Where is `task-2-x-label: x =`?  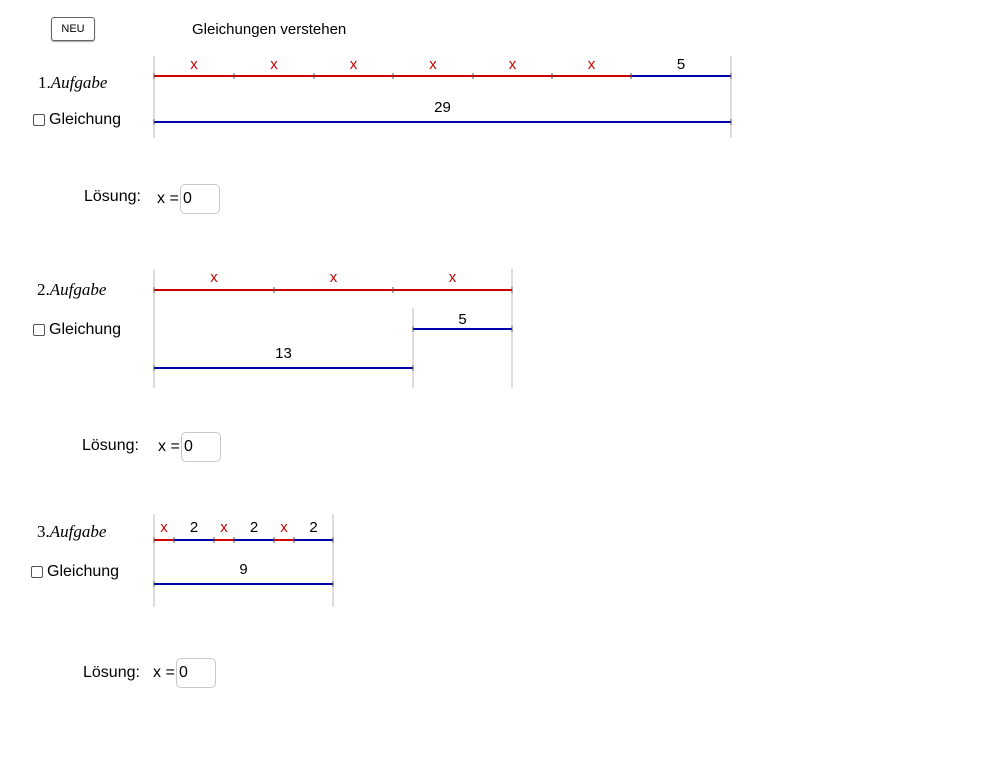
task-2-x-label: x = is located at coordinates (169, 446).